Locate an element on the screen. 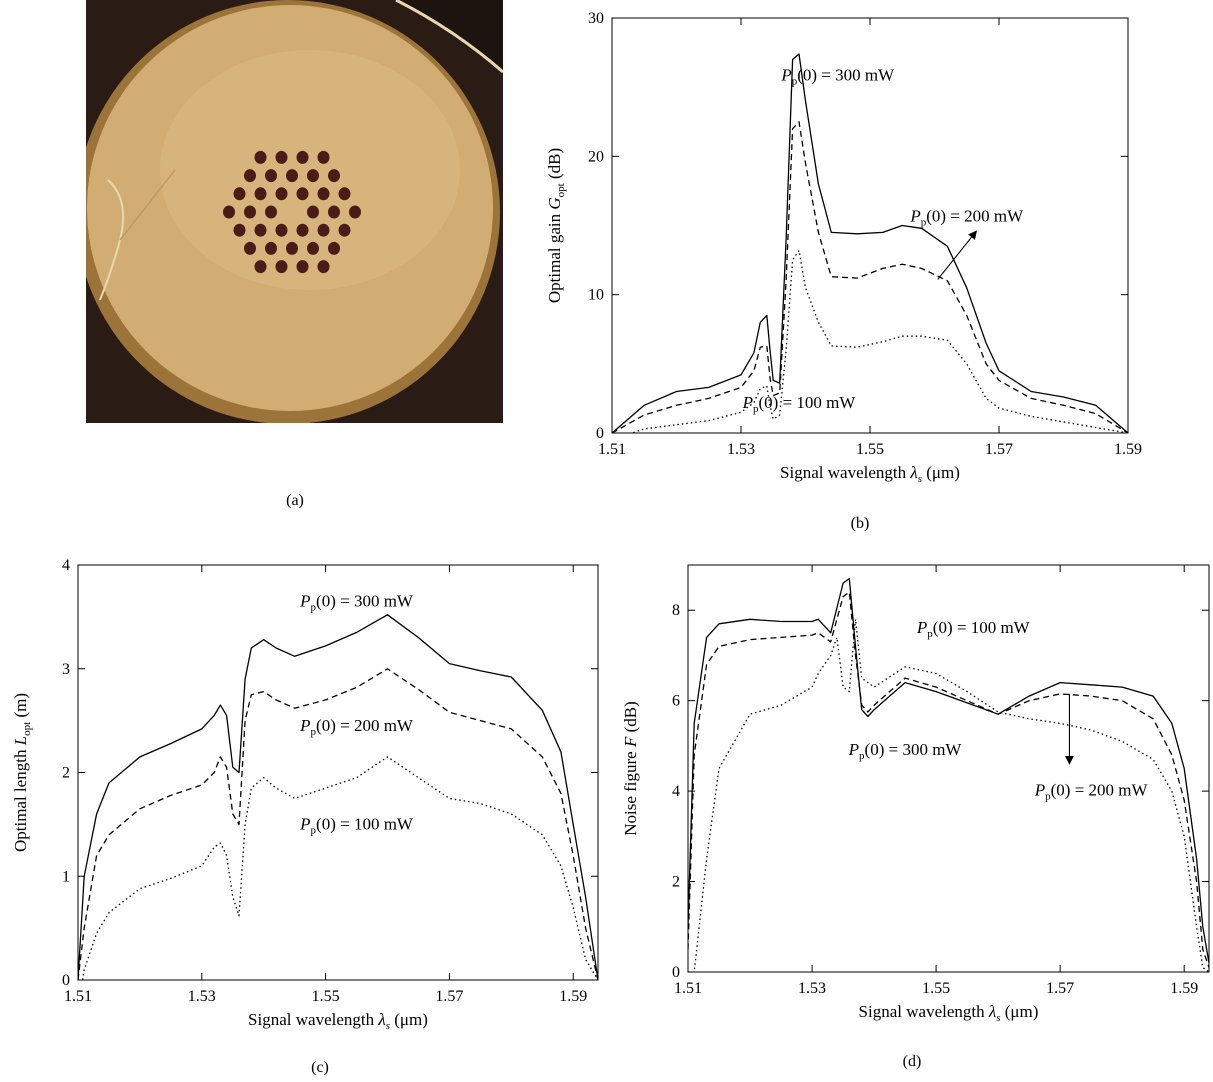 Image resolution: width=1213 pixels, height=1082 pixels. air-hole-array is located at coordinates (292, 212).